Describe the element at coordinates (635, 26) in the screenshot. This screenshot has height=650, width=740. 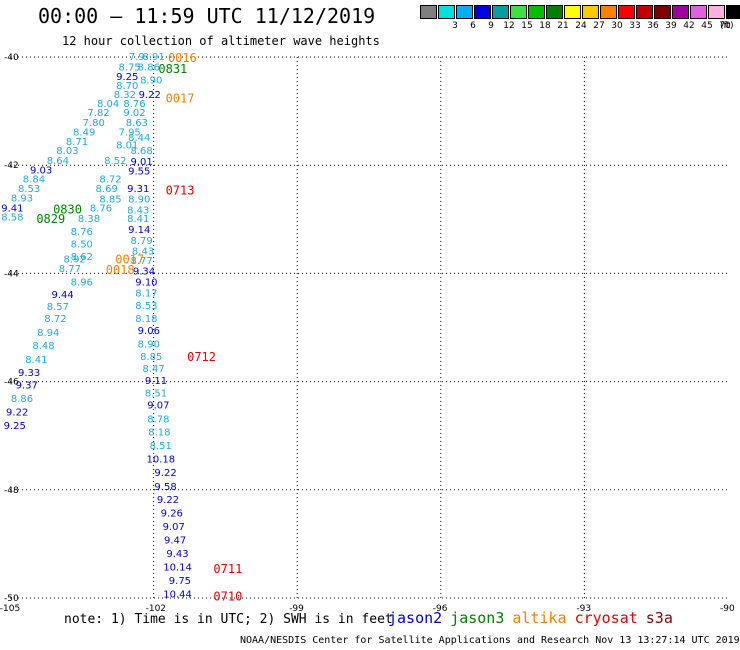
I see `legend-label: 33` at that location.